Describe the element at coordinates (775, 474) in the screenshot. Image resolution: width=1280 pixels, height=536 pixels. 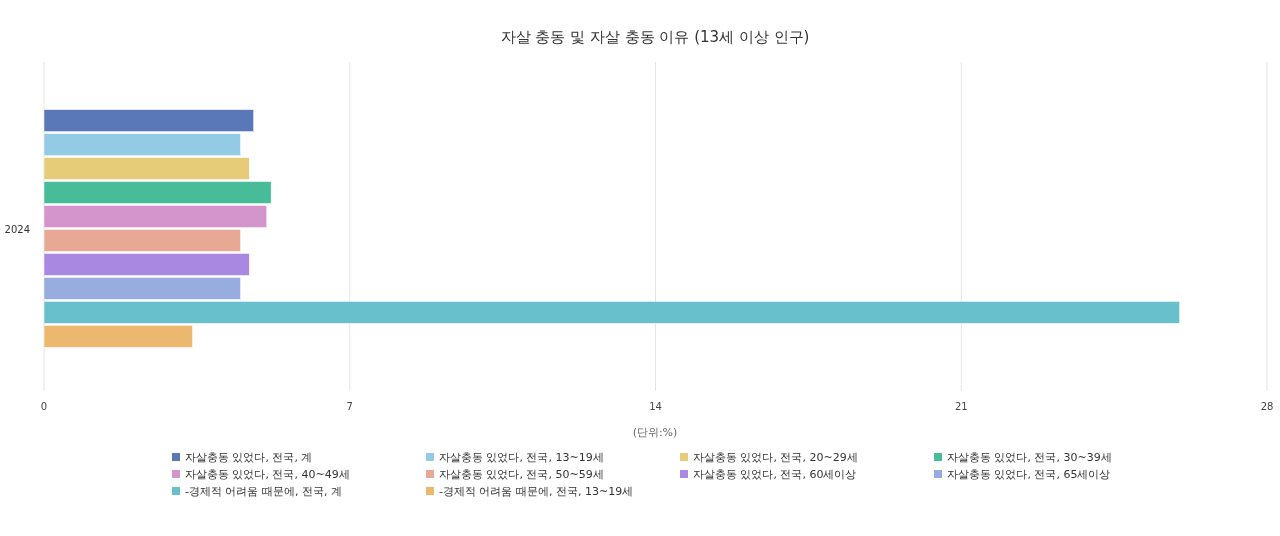
I see `legend-label: 자살충동 있었다, 전국, 60세이상` at that location.